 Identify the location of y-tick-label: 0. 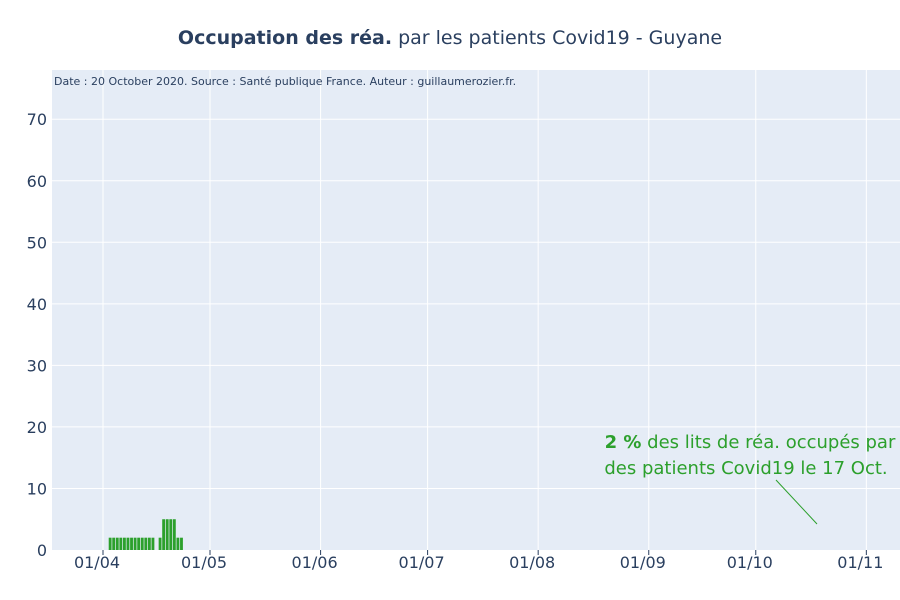
(42, 550).